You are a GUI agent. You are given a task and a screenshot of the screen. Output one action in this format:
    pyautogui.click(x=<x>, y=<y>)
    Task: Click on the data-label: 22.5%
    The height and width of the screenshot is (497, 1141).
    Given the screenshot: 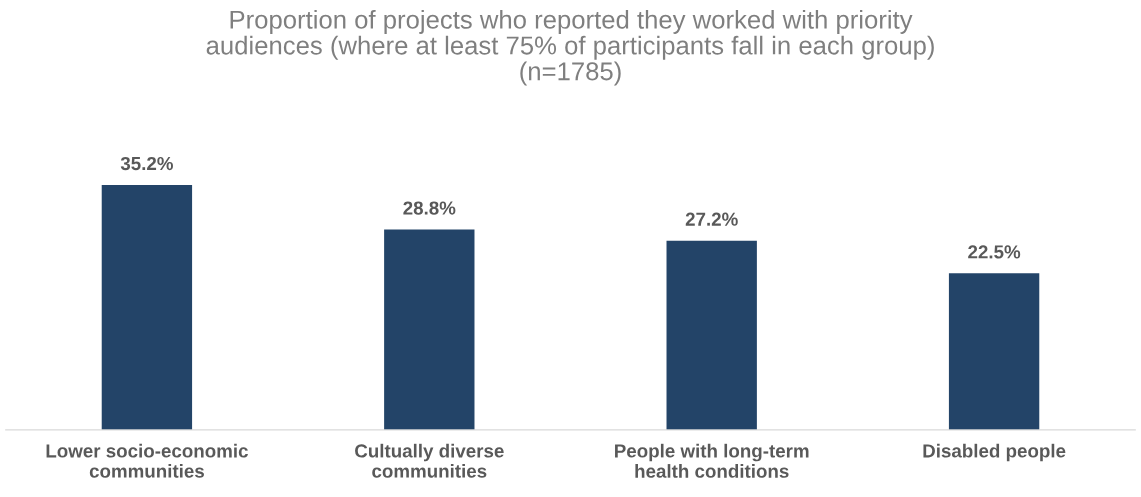 What is the action you would take?
    pyautogui.click(x=994, y=252)
    